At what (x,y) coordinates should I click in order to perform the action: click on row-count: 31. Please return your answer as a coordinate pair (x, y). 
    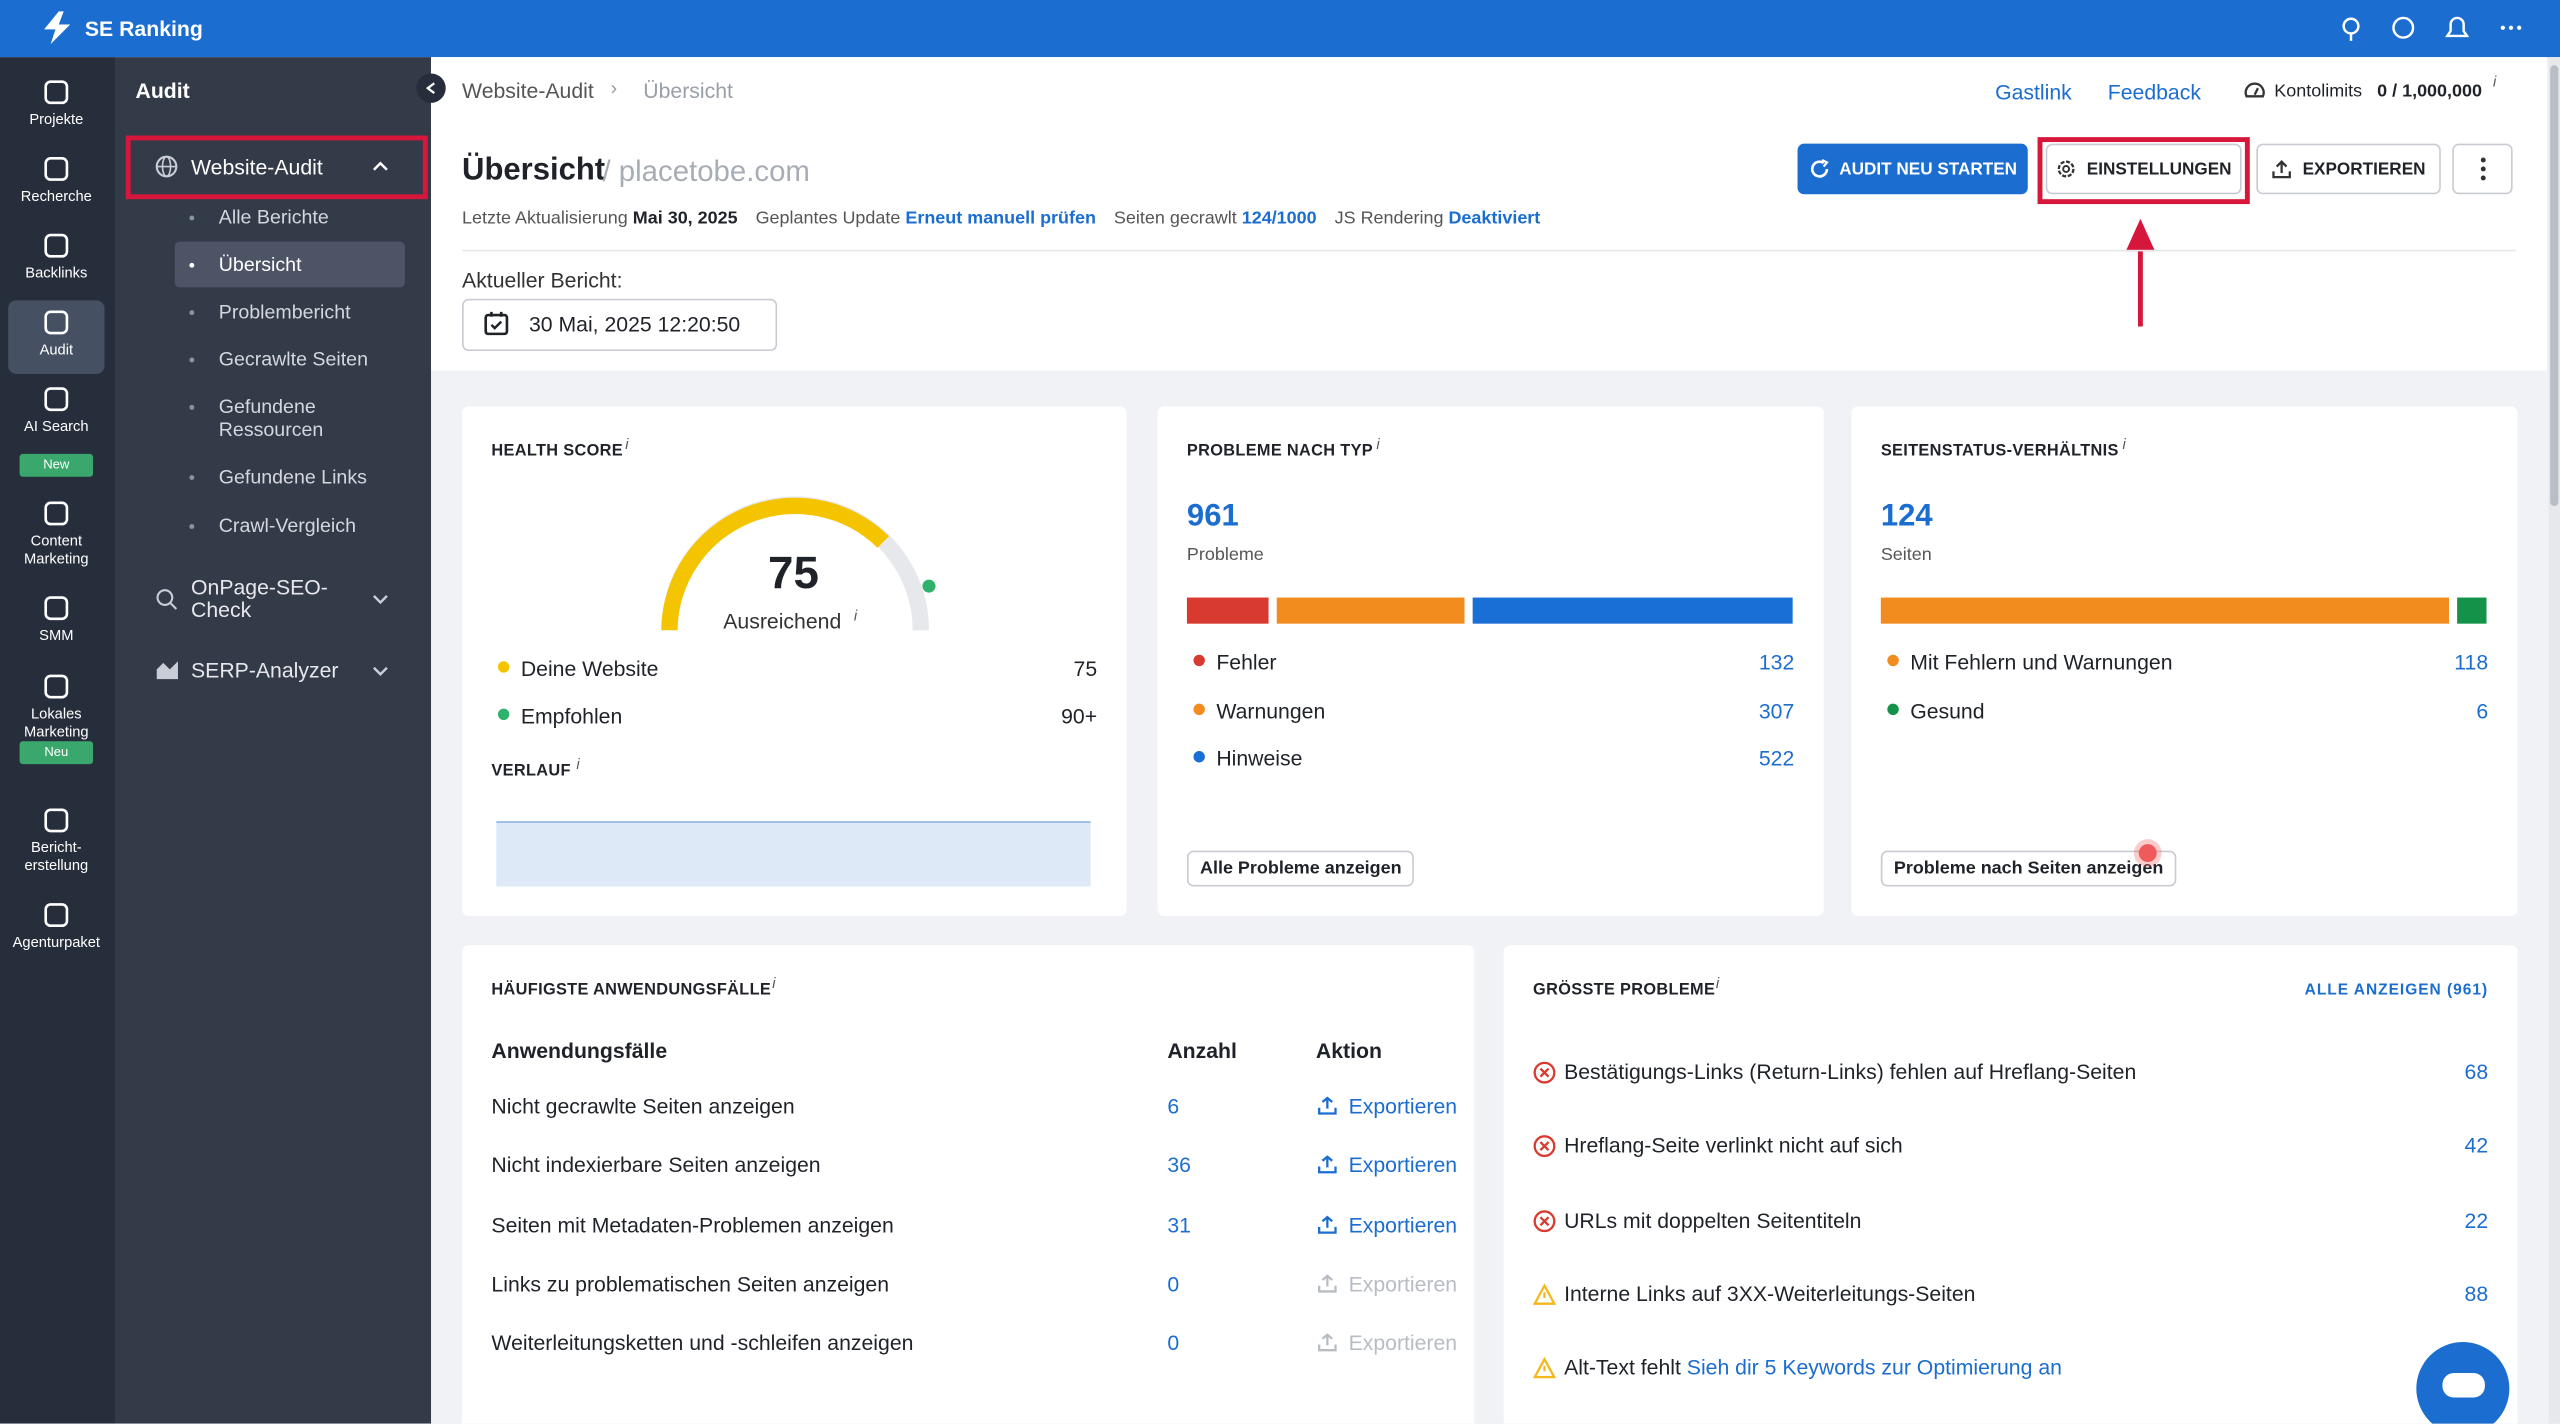
    Looking at the image, I should click on (1179, 1224).